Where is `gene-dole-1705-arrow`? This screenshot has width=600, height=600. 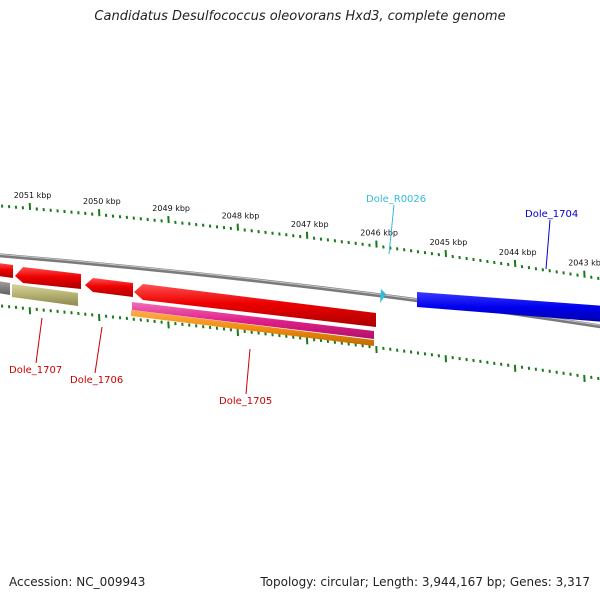
gene-dole-1705-arrow is located at coordinates (255, 305).